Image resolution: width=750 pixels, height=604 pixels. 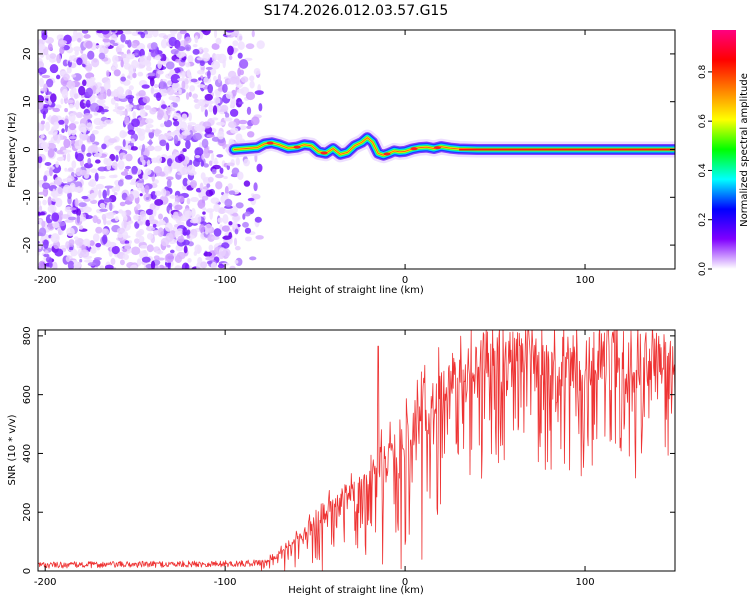 What do you see at coordinates (27, 101) in the screenshot?
I see `spectrogram-y-tick-label: 10` at bounding box center [27, 101].